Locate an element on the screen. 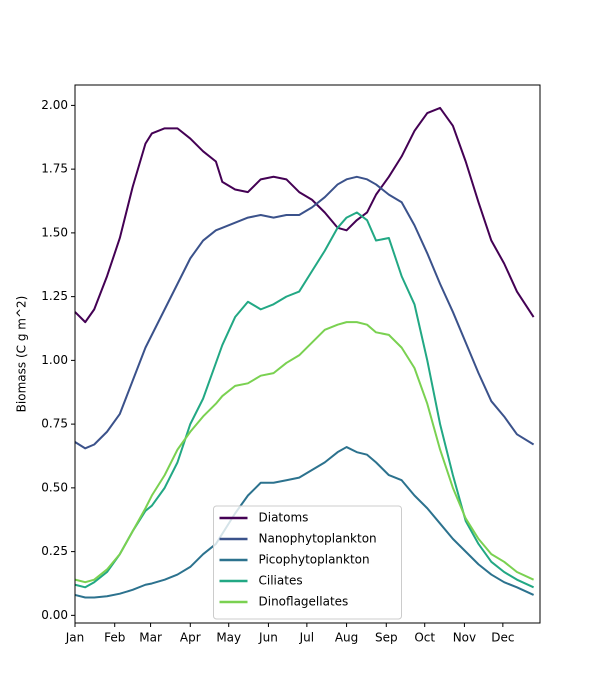  x-tick-label: Jun is located at coordinates (268, 638).